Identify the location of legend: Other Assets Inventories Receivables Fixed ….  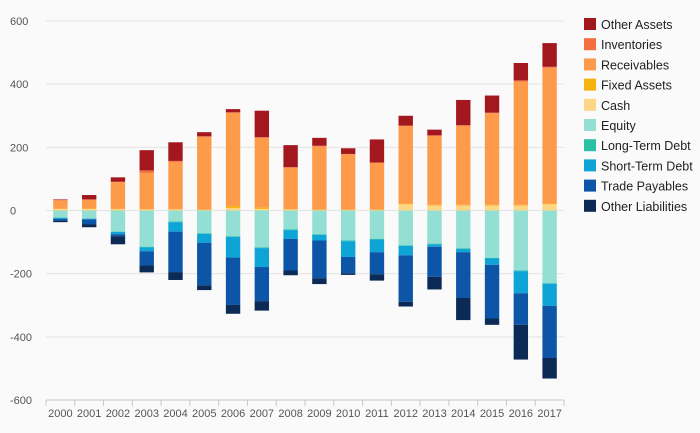
(638, 116).